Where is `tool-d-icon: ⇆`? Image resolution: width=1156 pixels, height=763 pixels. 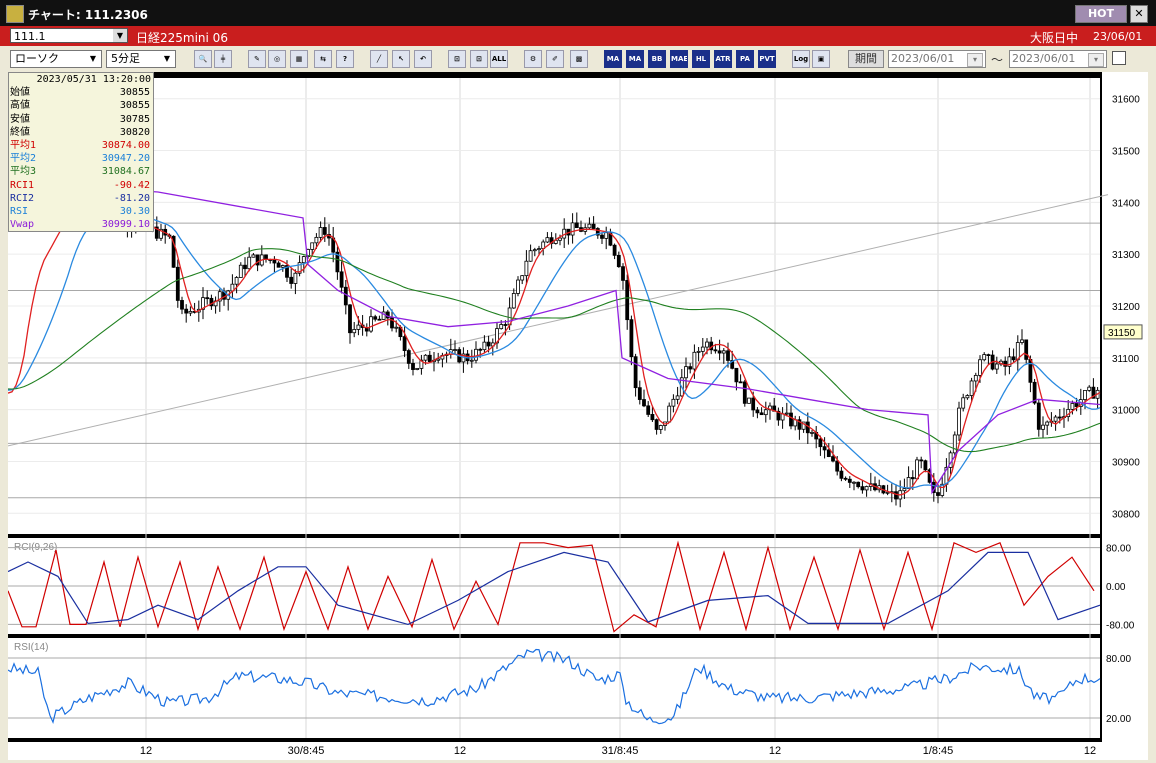 tool-d-icon: ⇆ is located at coordinates (323, 59).